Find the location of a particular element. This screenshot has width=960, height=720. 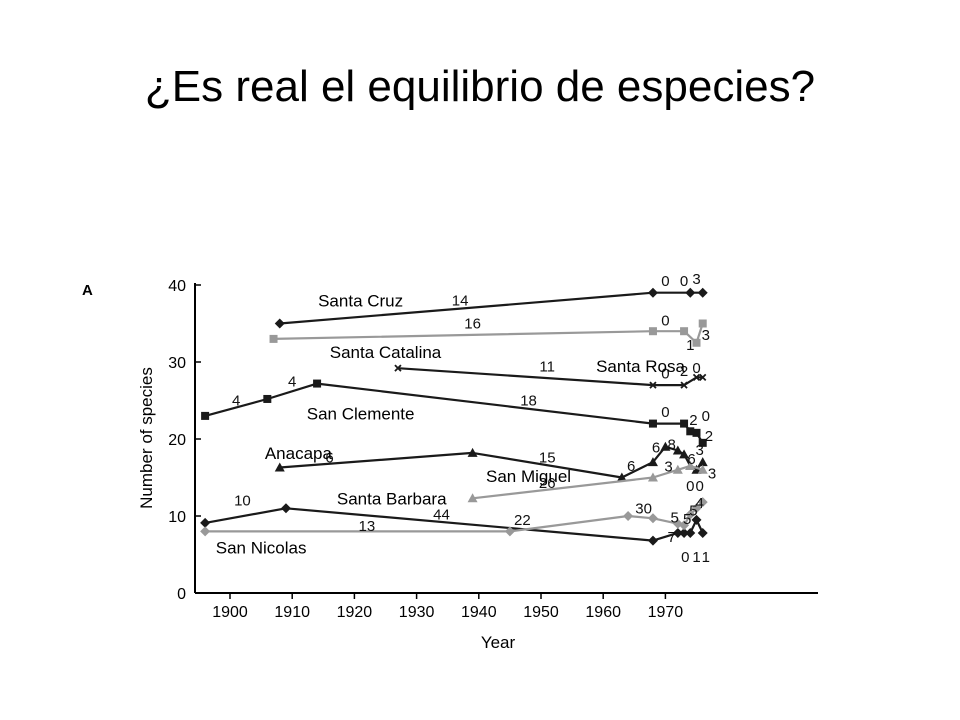

y-tick-label: 40 is located at coordinates (177, 286).